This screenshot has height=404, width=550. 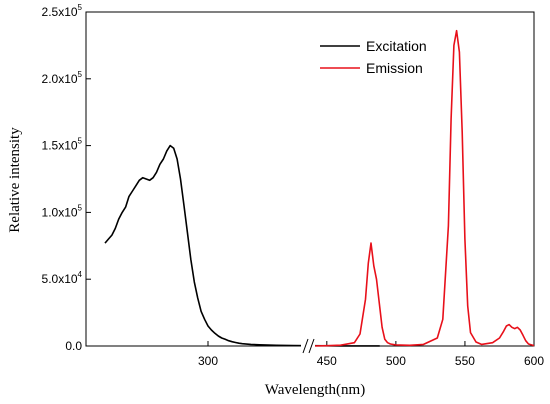 I want to click on y-tick-label: 2.5x10⁵, so click(x=62, y=11).